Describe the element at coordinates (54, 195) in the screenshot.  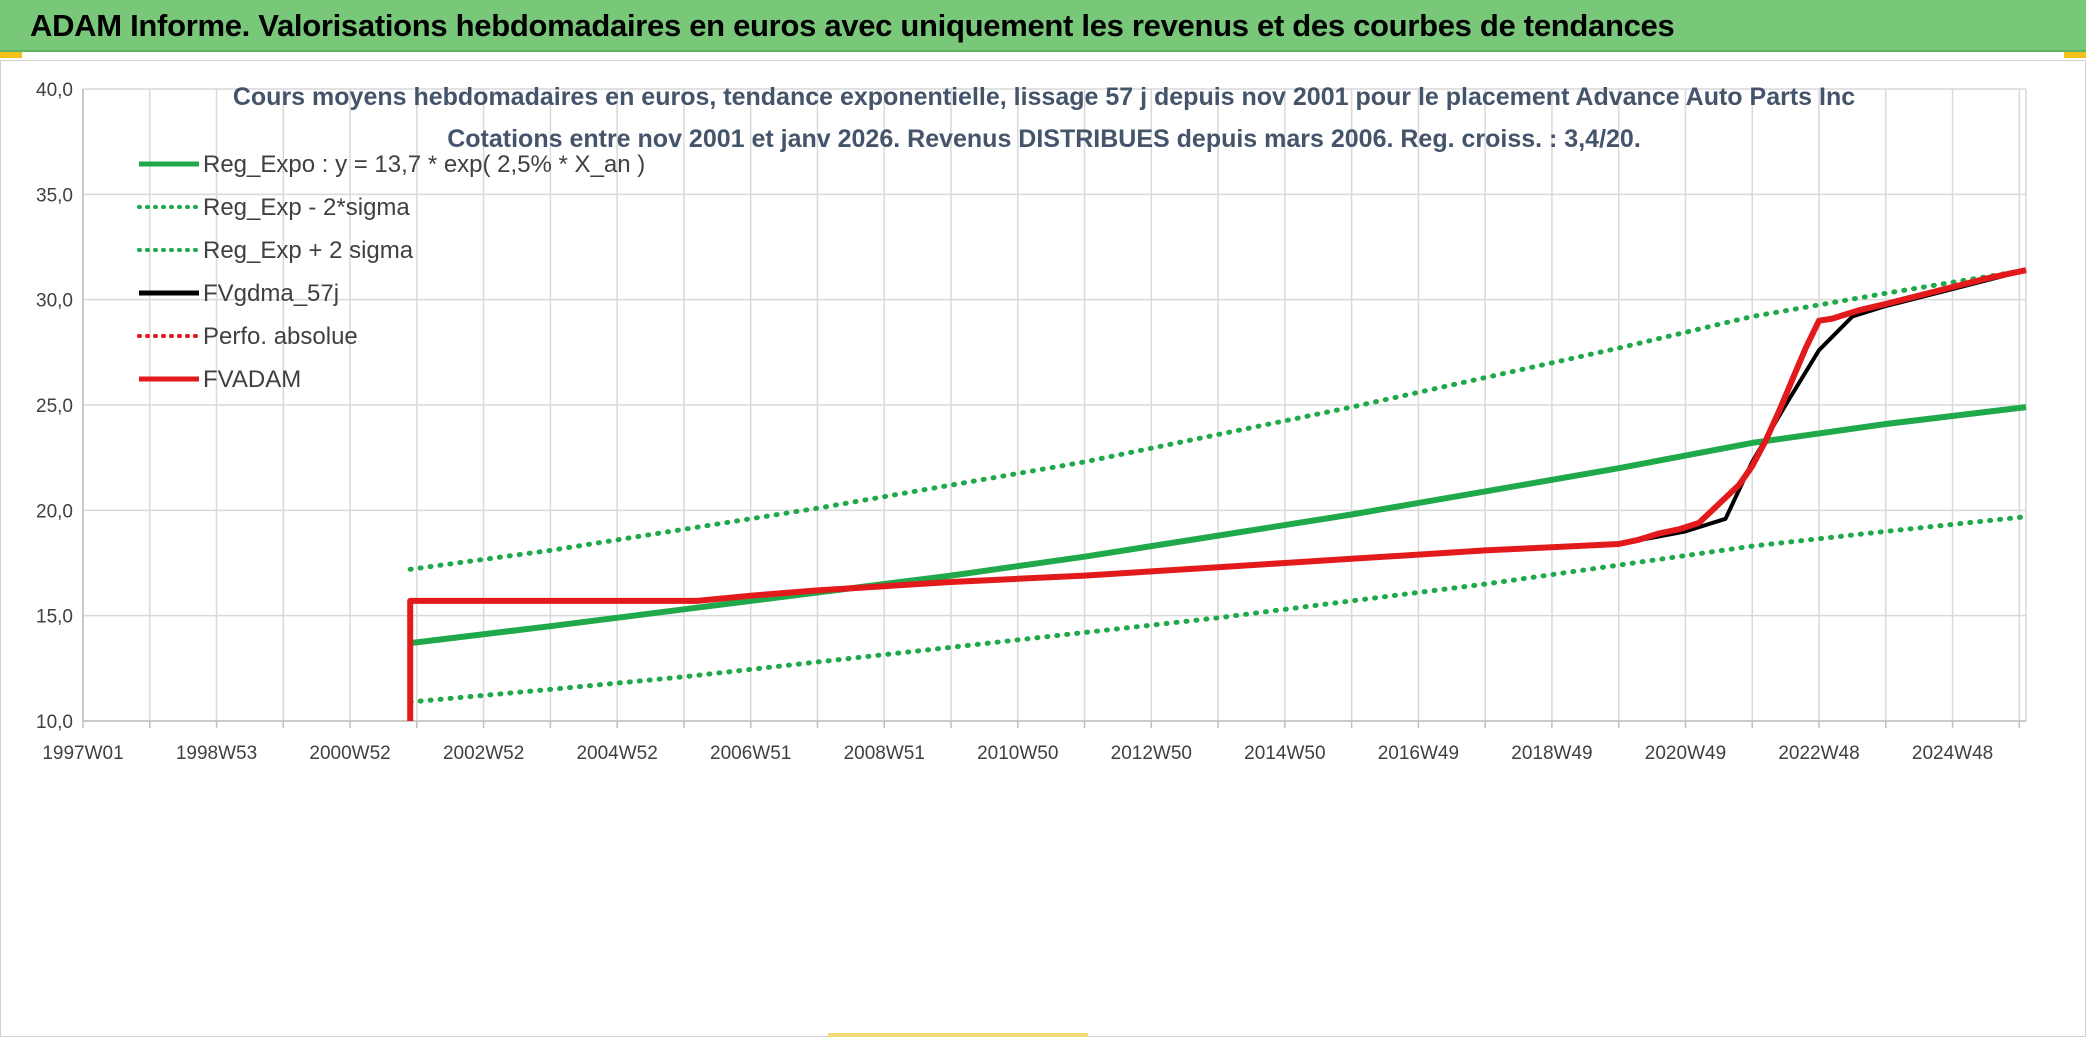
I see `y-tick-label: 35,0` at that location.